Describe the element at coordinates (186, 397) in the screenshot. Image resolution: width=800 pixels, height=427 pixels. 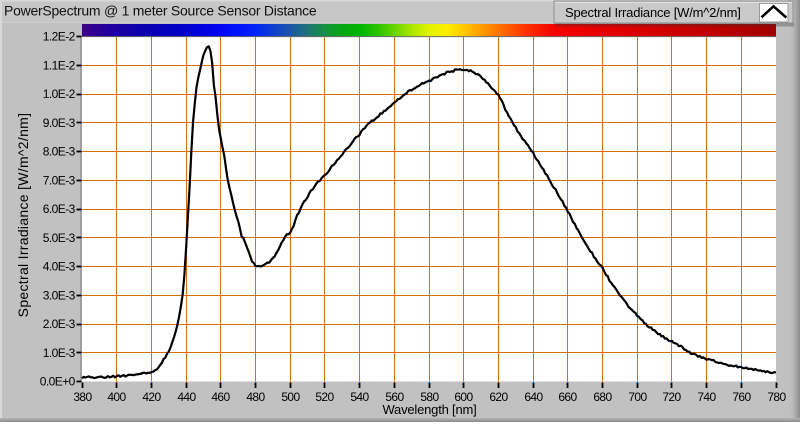
I see `svg-text: 440` at that location.